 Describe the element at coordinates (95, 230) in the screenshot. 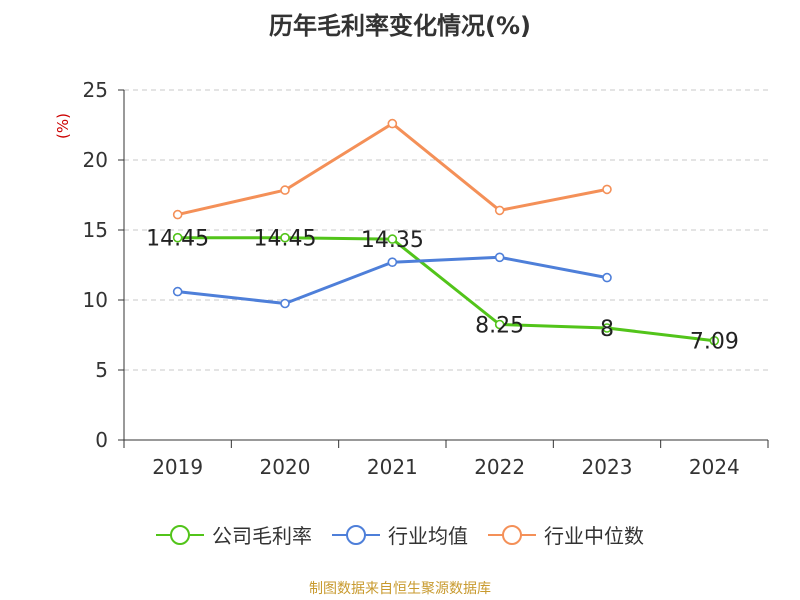

I see `y-tick-label: 15` at that location.